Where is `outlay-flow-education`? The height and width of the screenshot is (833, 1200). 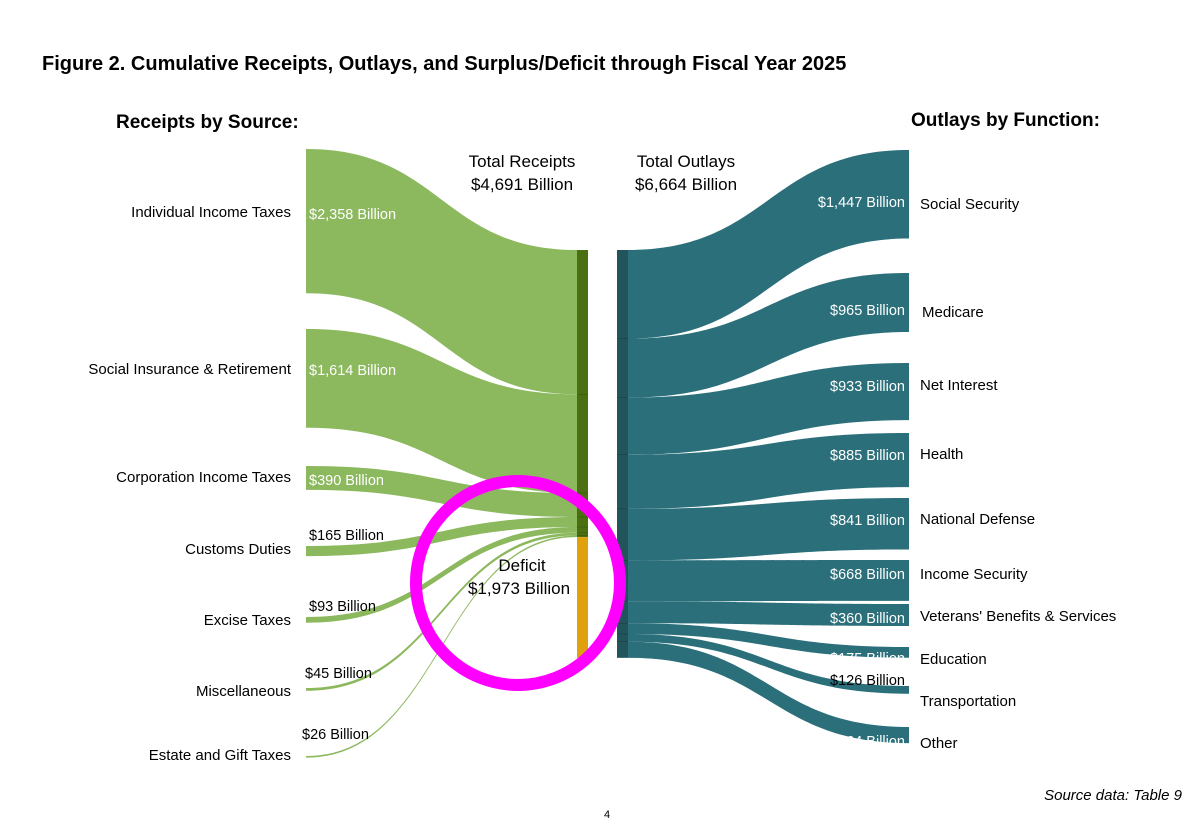 outlay-flow-education is located at coordinates (768, 640).